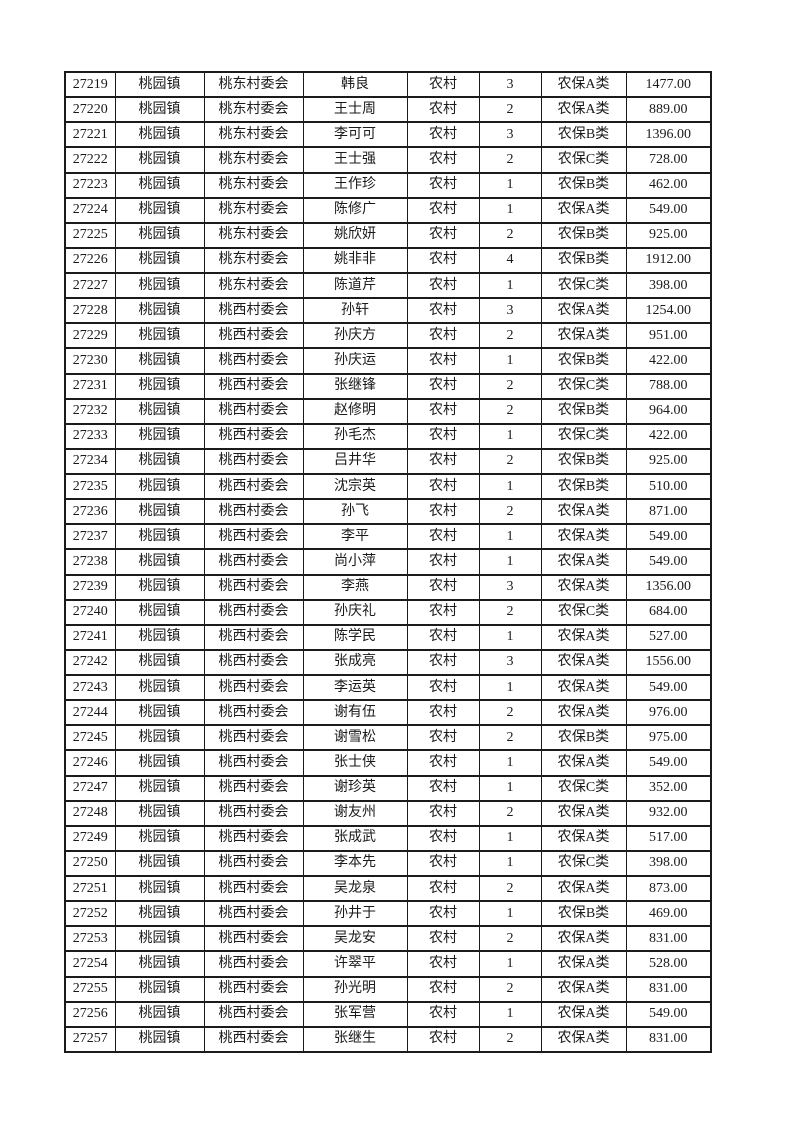 Image resolution: width=793 pixels, height=1122 pixels. What do you see at coordinates (388, 813) in the screenshot?
I see `table-row: 27248 桃园镇 桃西村委会 谢友州 农村 2 农保A类 932.00` at bounding box center [388, 813].